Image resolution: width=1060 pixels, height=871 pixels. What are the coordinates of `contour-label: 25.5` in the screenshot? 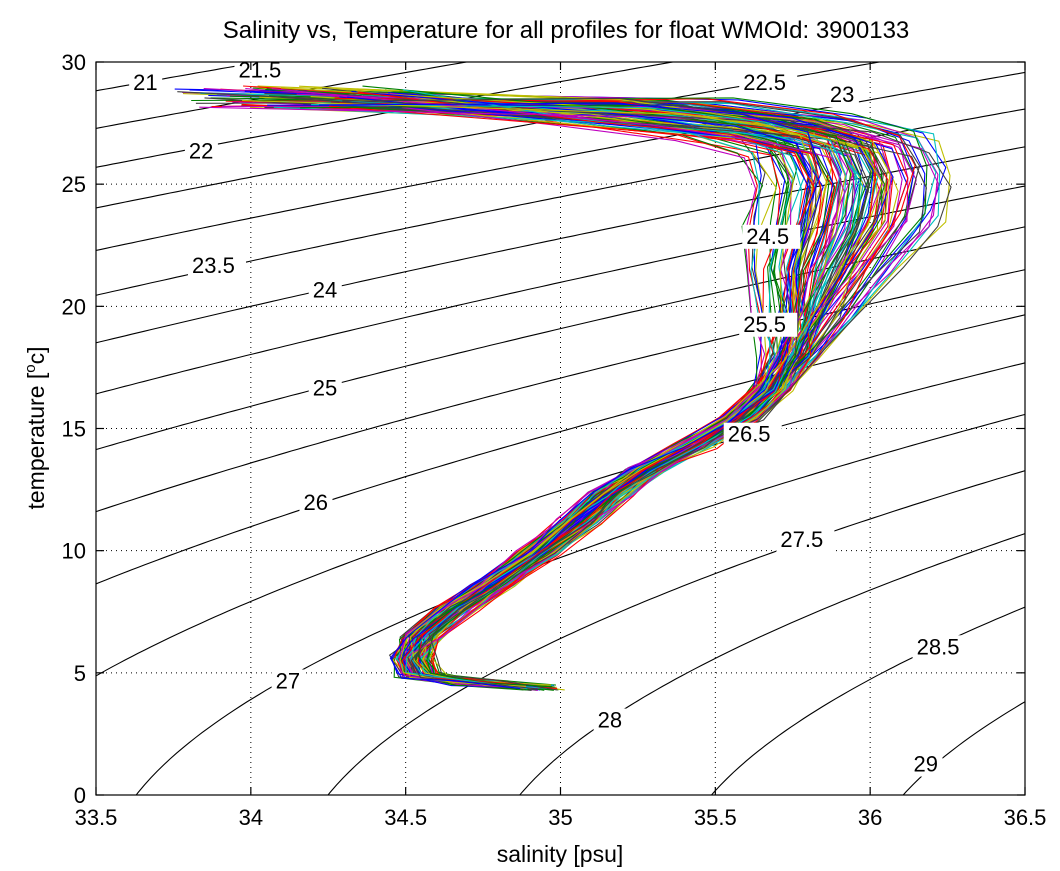 It's located at (764, 324).